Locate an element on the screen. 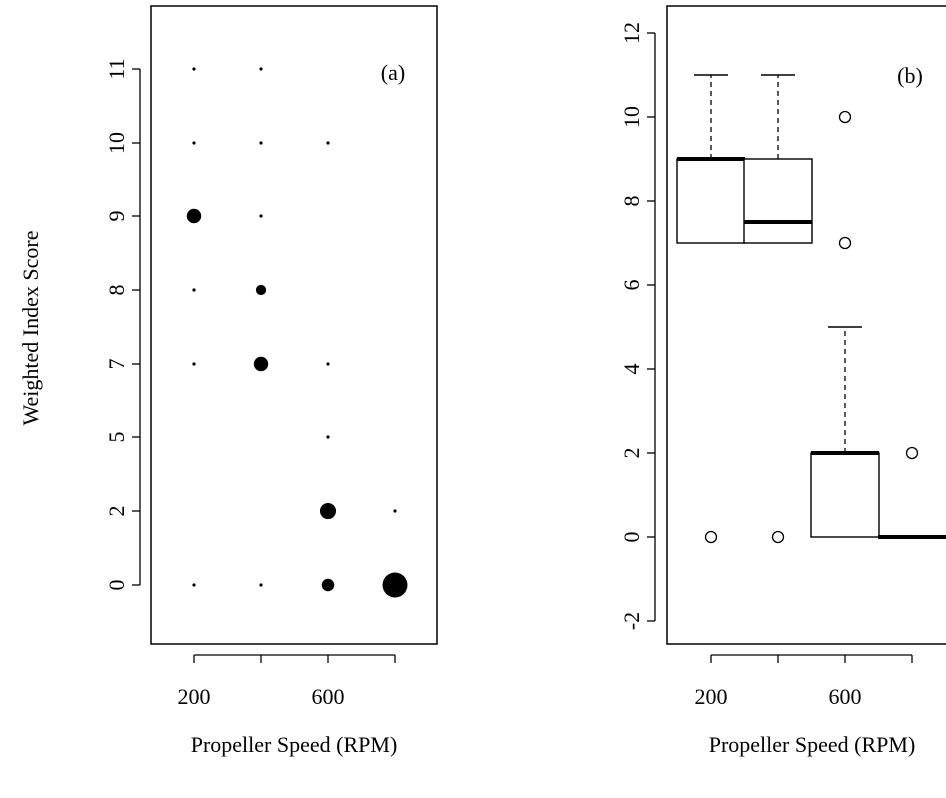 This screenshot has width=946, height=798. panel-a-y-tick-label: 11 is located at coordinates (116, 68).